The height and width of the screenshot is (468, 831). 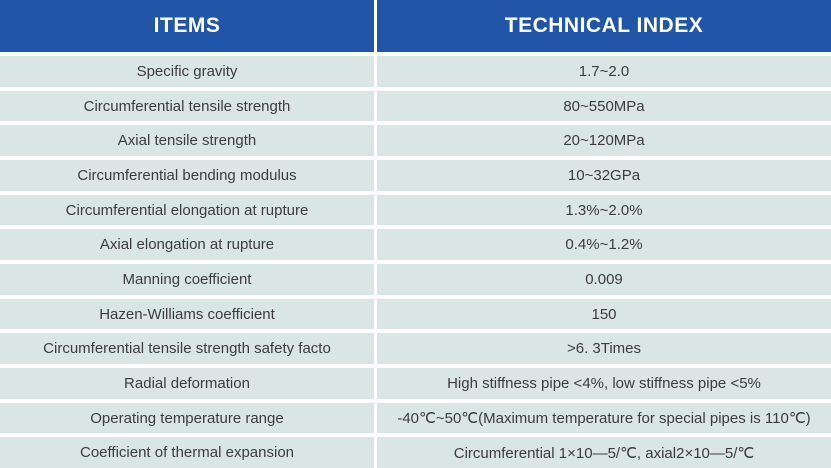 I want to click on value-cell: >6. 3Times, so click(x=604, y=349).